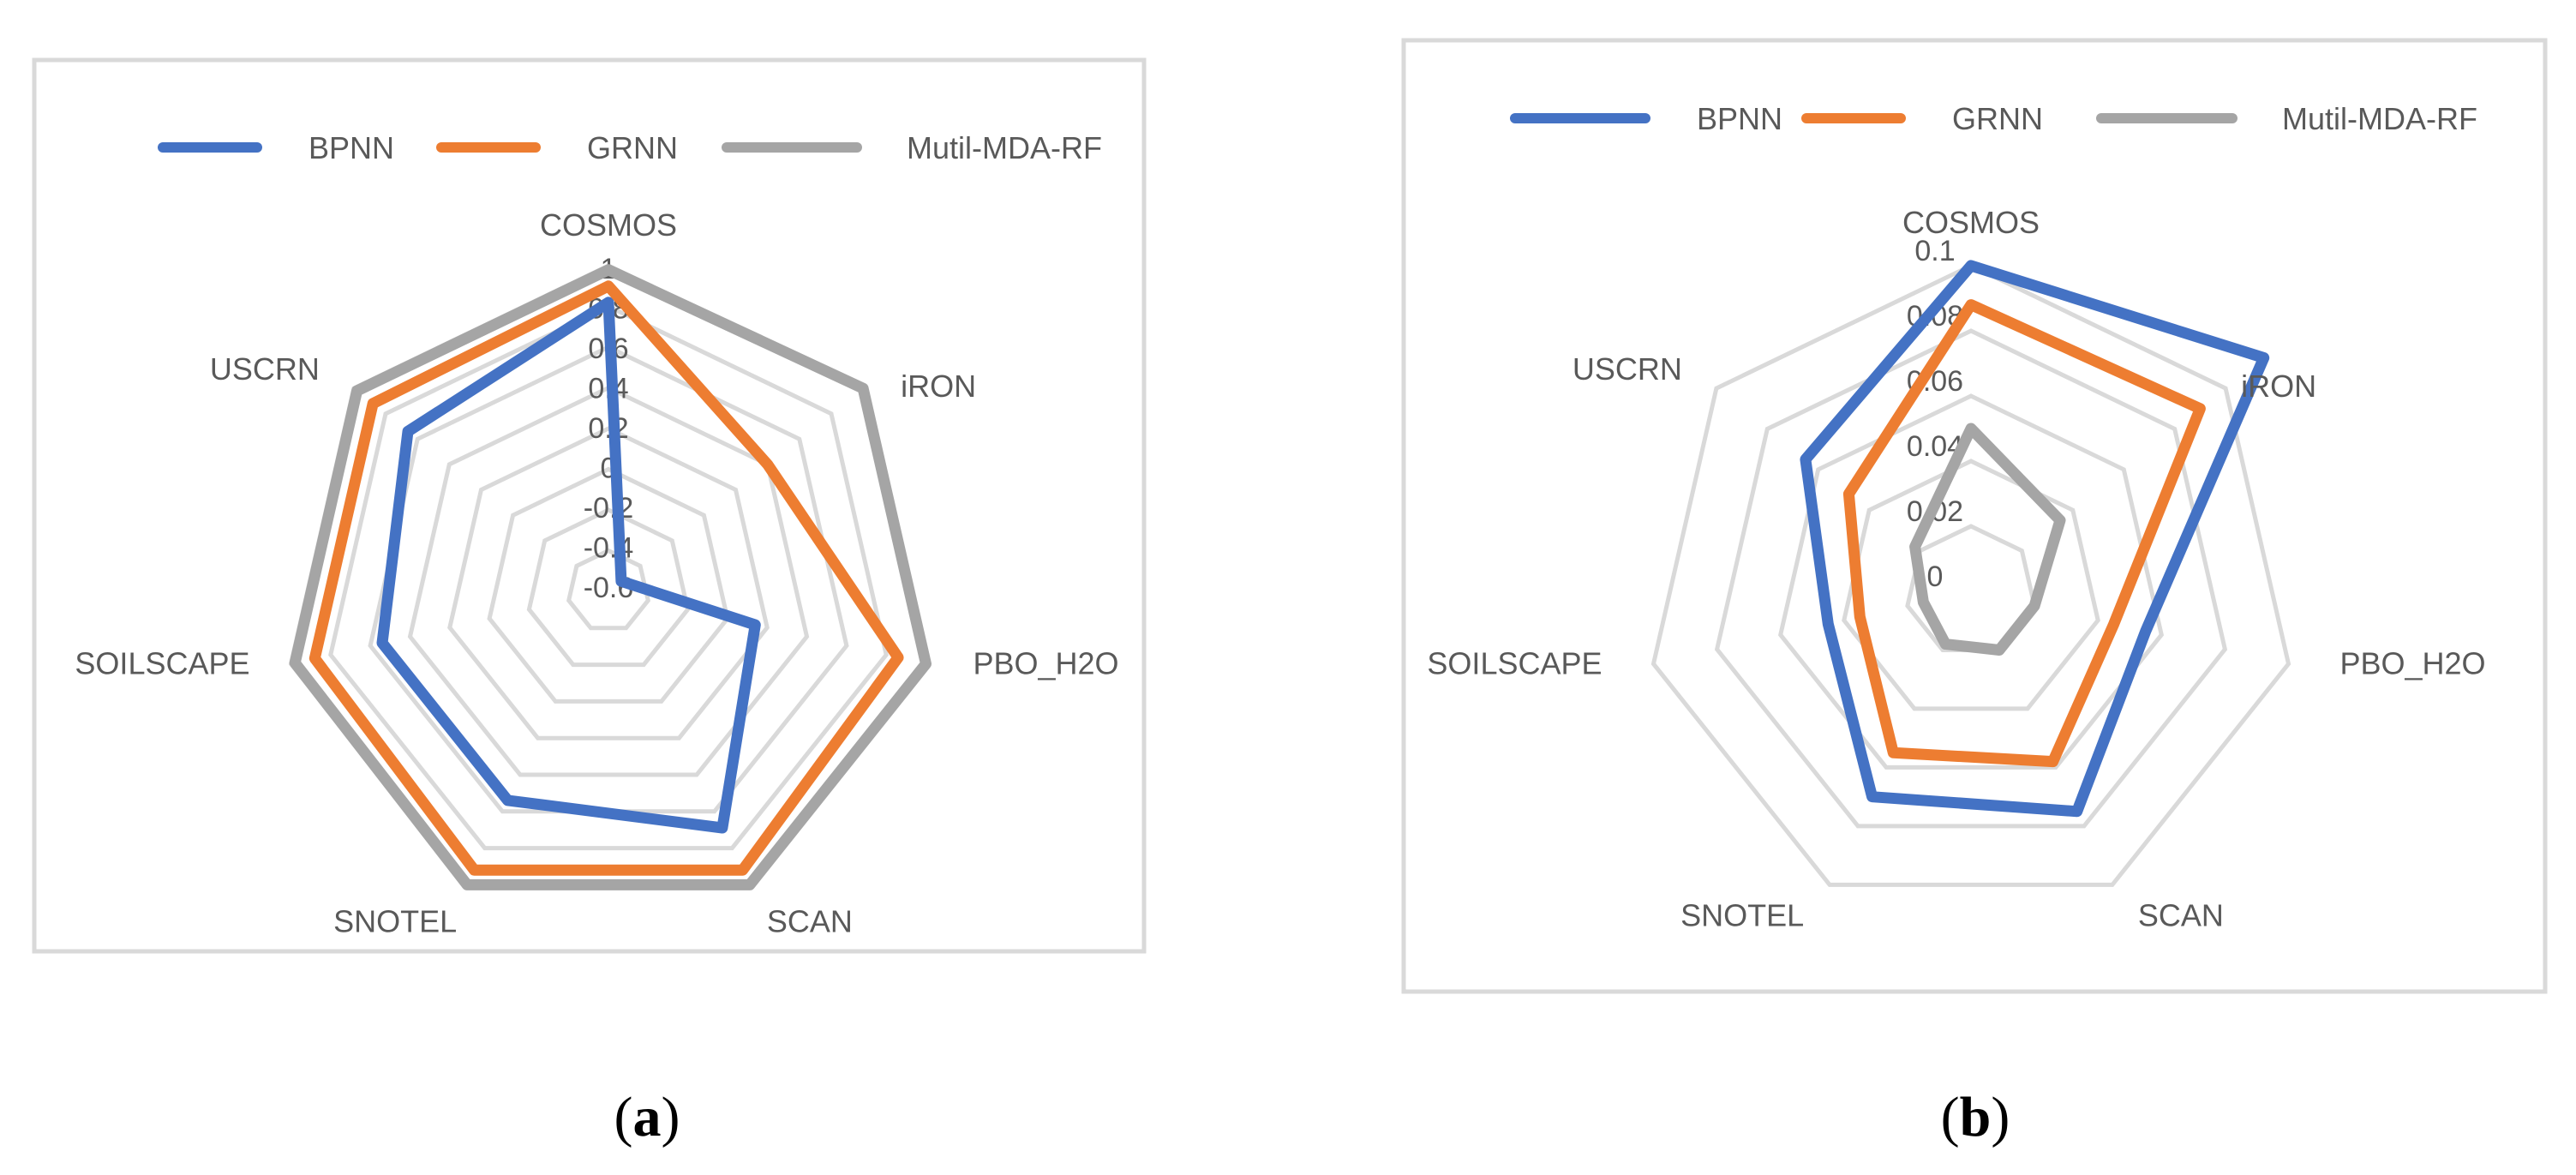 The image size is (2576, 1175). Describe the element at coordinates (609, 508) in the screenshot. I see `radial-tick-label: -0.2` at that location.